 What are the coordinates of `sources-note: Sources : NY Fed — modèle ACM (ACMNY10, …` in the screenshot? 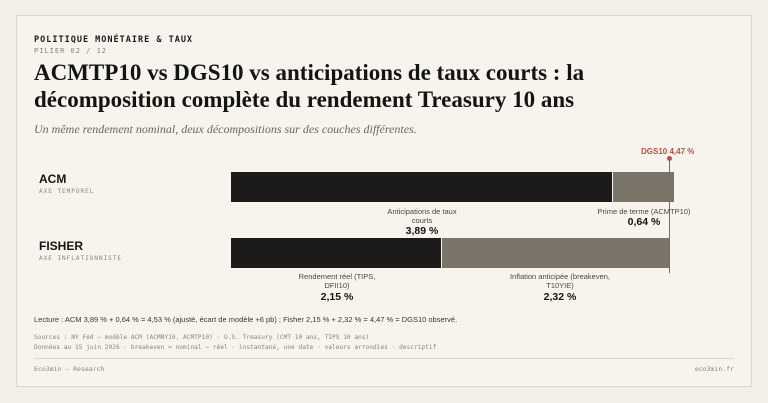 It's located at (235, 343).